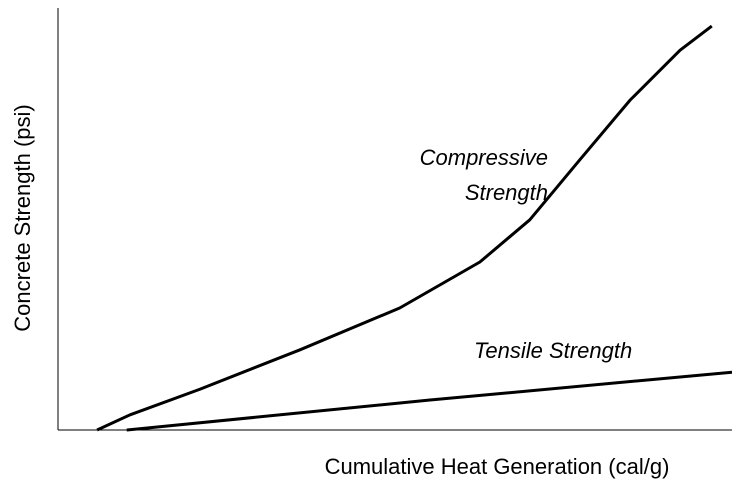  Describe the element at coordinates (497, 466) in the screenshot. I see `x-axis-label: Cumulative Heat Generation (cal/g)` at that location.